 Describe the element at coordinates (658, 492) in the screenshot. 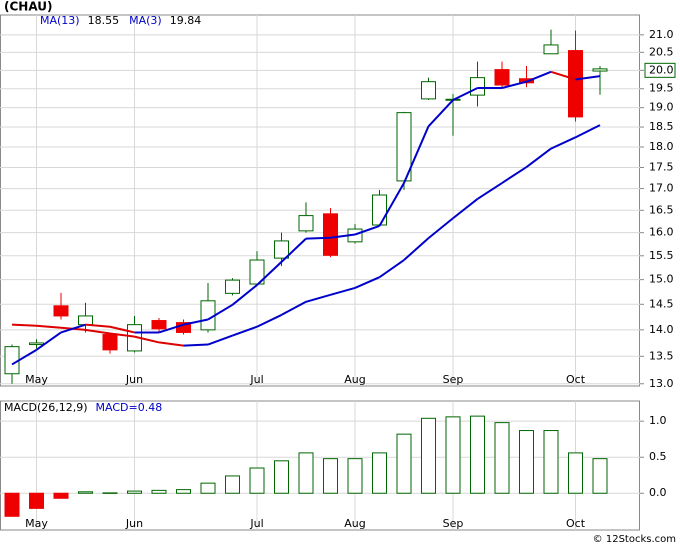

I see `y-tick-label: 0.0` at that location.